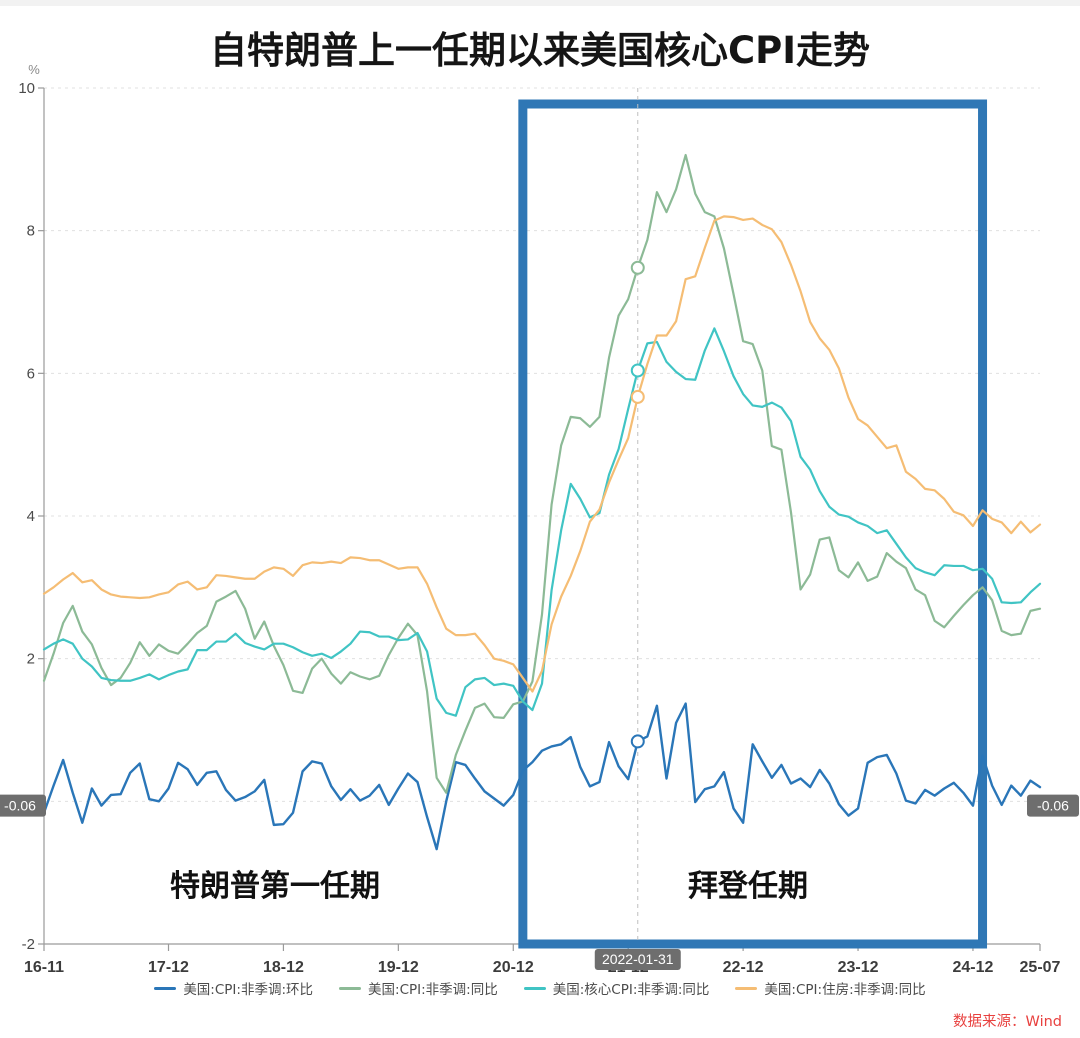 This screenshot has height=1038, width=1080. Describe the element at coordinates (748, 886) in the screenshot. I see `annotation-biden-term: 拜登任期` at that location.